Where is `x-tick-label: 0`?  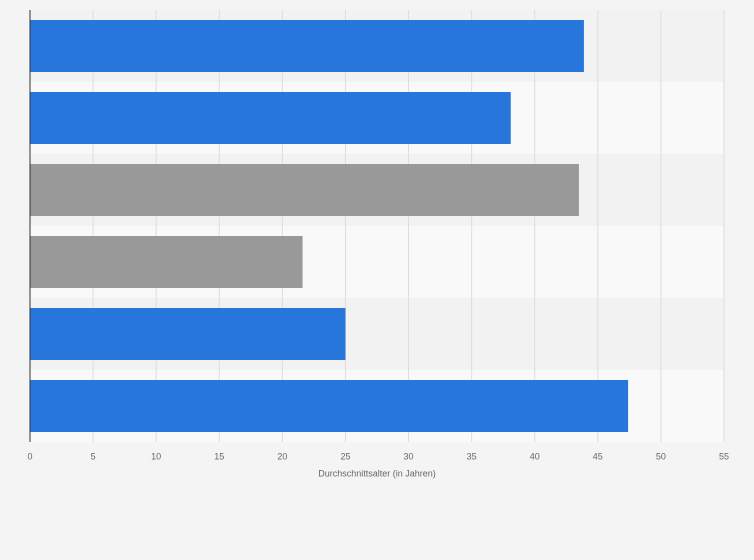 x-tick-label: 0 is located at coordinates (29, 456).